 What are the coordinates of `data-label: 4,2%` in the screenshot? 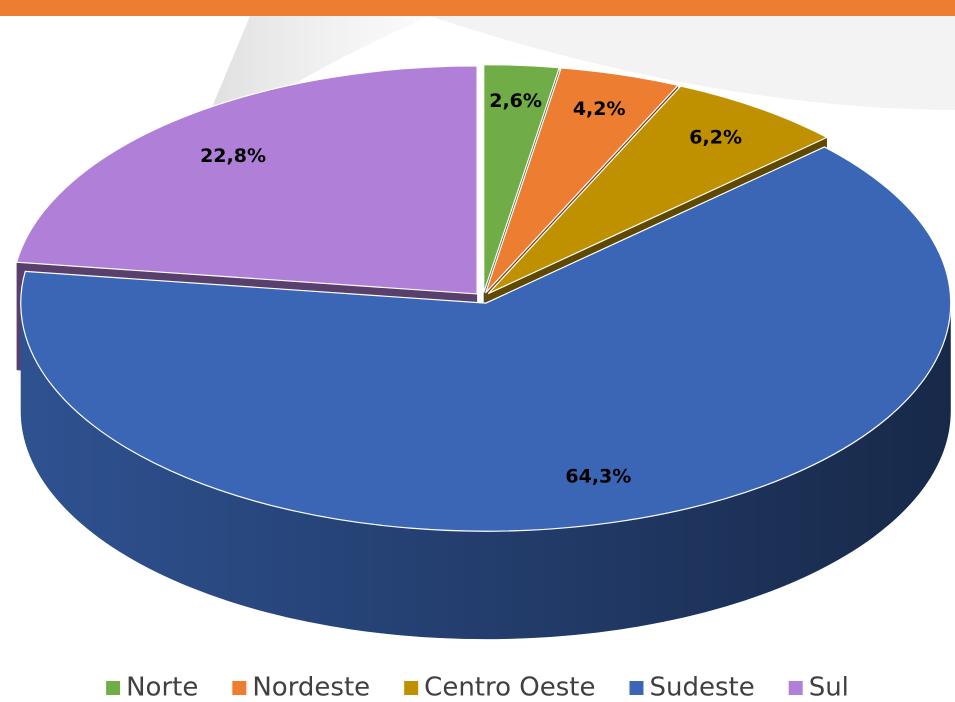 It's located at (599, 109).